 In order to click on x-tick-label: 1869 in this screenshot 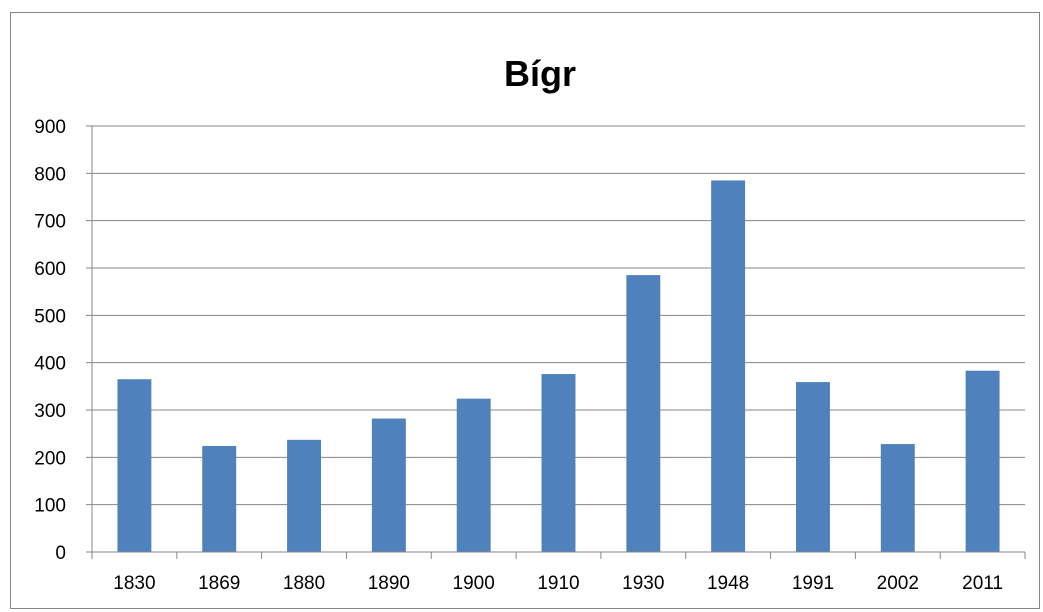, I will do `click(219, 583)`.